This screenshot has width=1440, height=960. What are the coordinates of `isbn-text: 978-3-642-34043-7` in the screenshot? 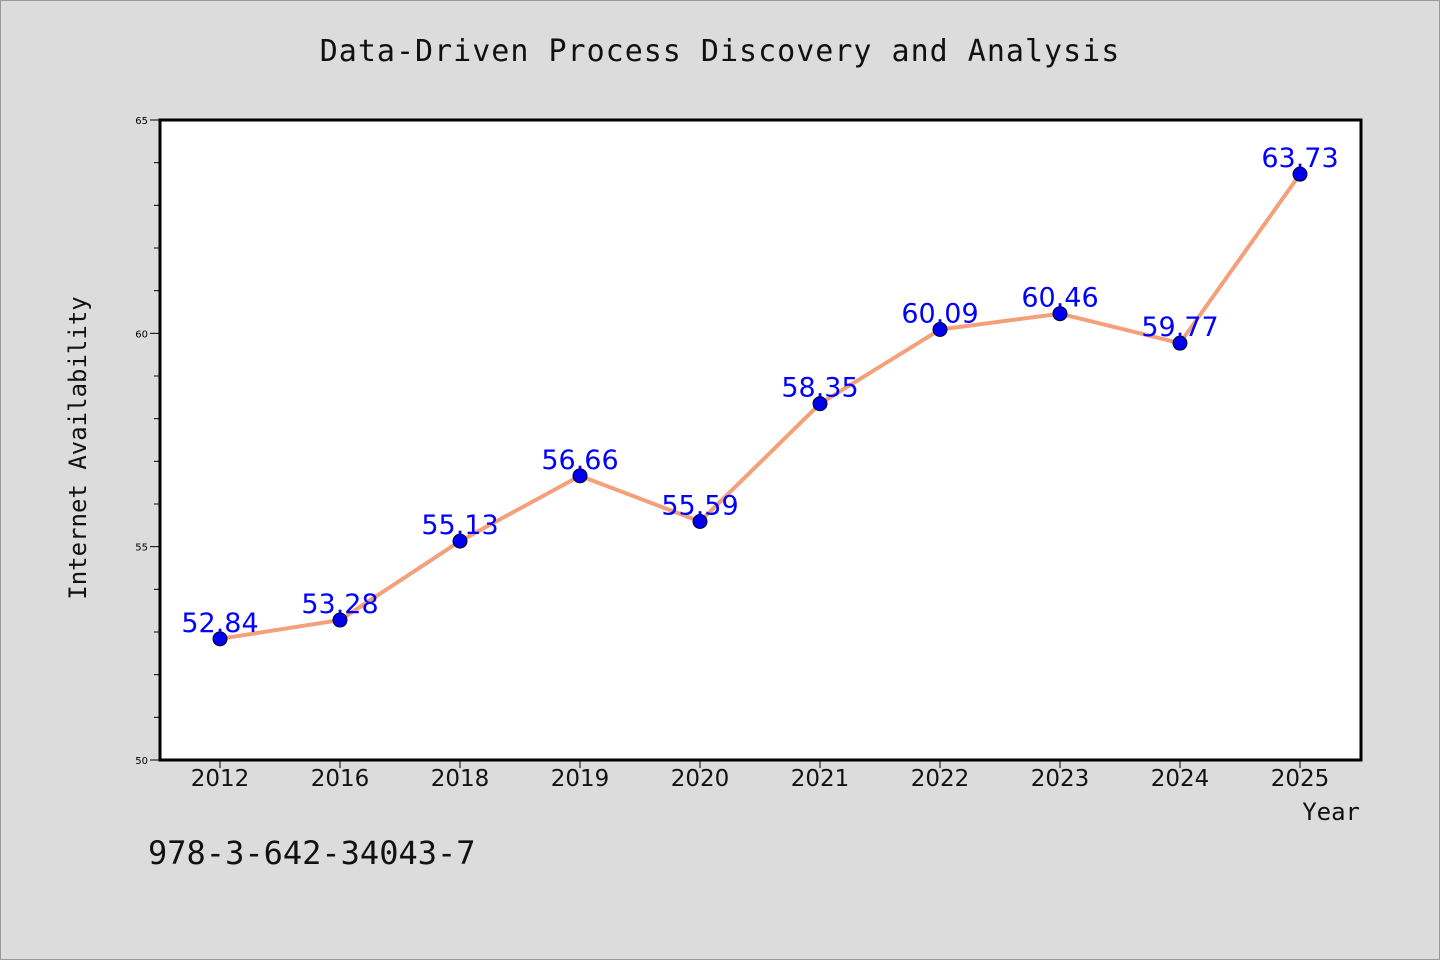 It's located at (312, 853).